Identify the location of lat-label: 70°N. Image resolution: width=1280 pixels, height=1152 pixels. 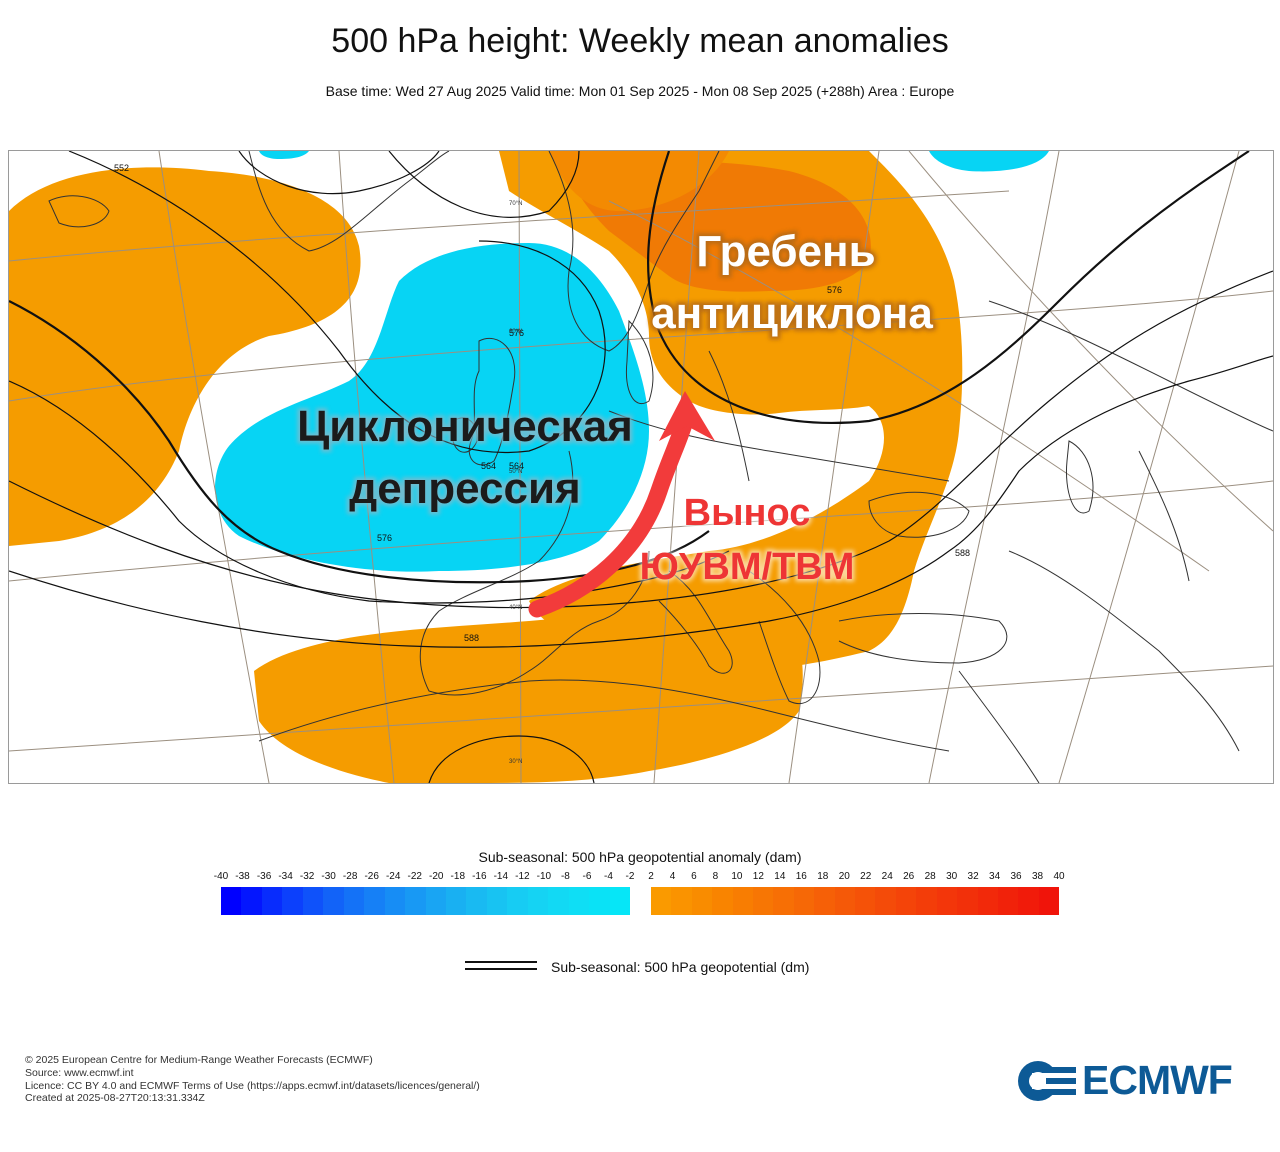
(515, 204).